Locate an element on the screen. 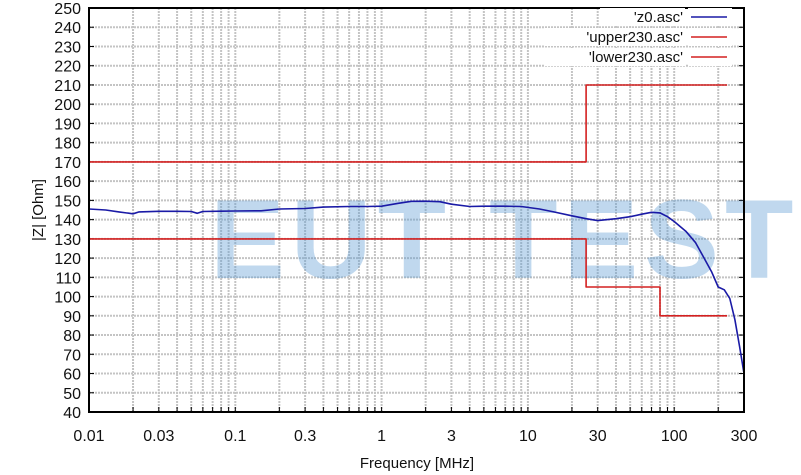 This screenshot has height=475, width=801. y-tick-label: 220 is located at coordinates (67, 67).